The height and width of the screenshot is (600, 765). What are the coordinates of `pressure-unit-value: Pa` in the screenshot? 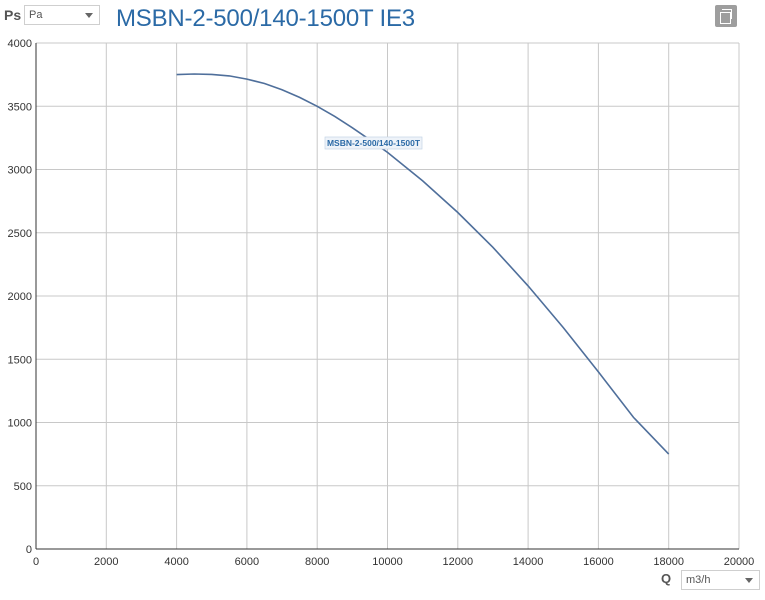 It's located at (36, 15).